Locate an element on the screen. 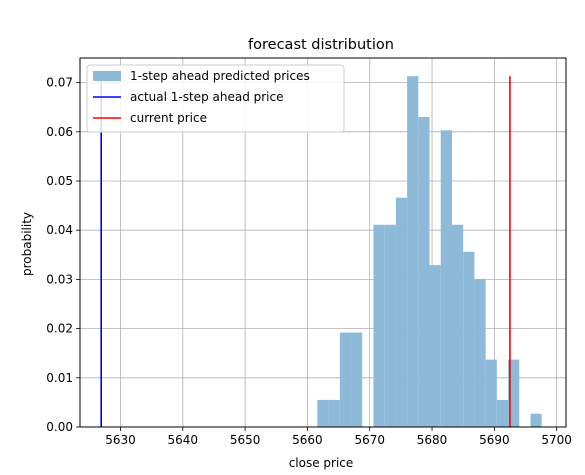  legend-label-0: 1-step ahead predicted prices is located at coordinates (220, 76).